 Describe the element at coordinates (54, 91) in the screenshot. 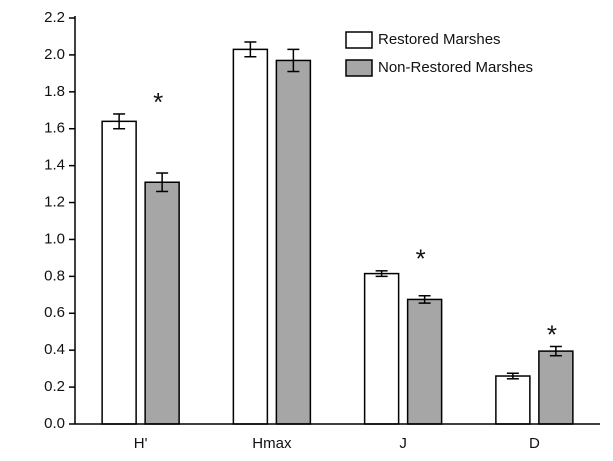

I see `y-tick-label: 1.8` at that location.